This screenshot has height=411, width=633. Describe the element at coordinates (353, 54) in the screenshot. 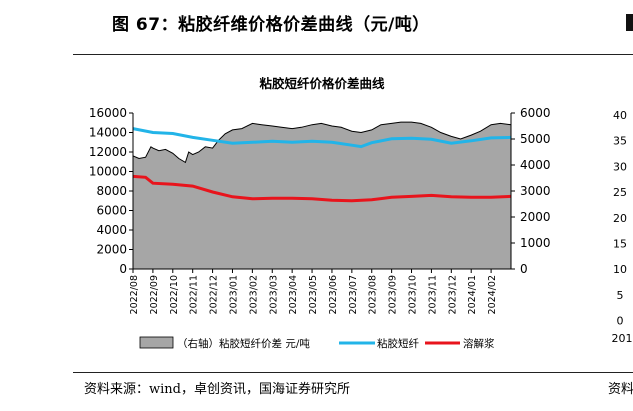

I see `title-rule` at that location.